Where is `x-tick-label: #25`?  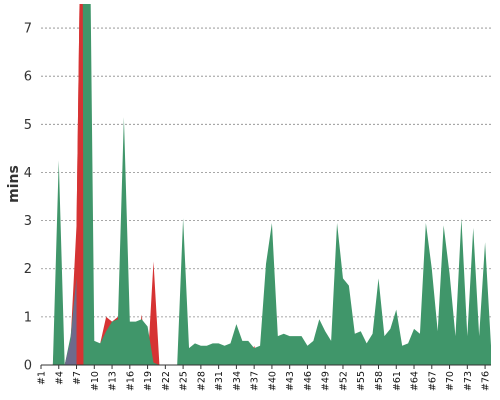 x-tick-label: #25 is located at coordinates (184, 381).